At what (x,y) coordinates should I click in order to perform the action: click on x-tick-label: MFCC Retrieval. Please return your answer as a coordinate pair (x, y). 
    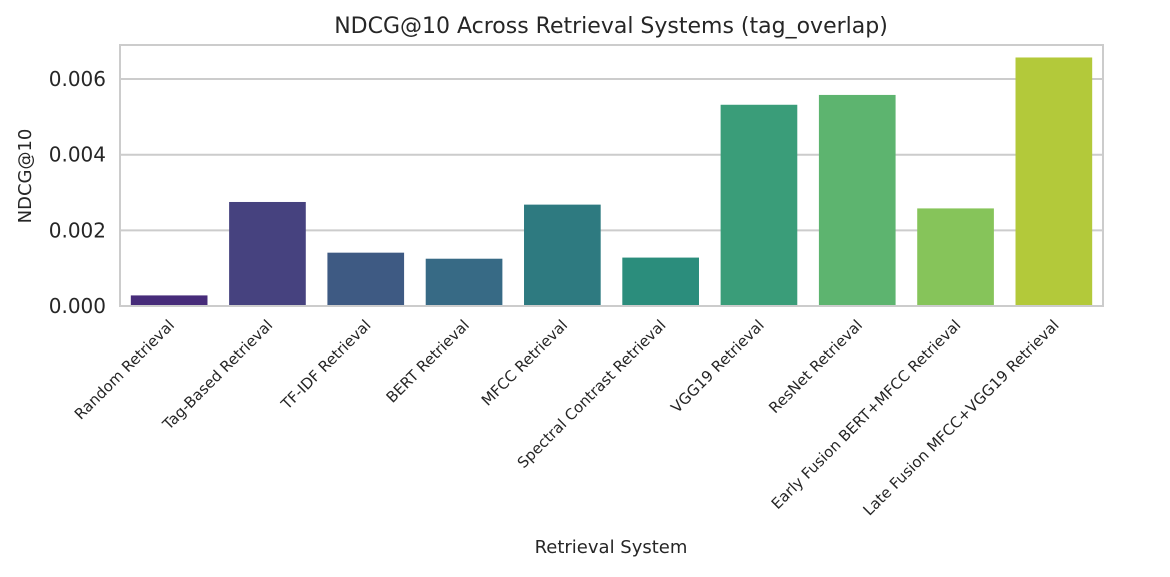
    Looking at the image, I should click on (524, 362).